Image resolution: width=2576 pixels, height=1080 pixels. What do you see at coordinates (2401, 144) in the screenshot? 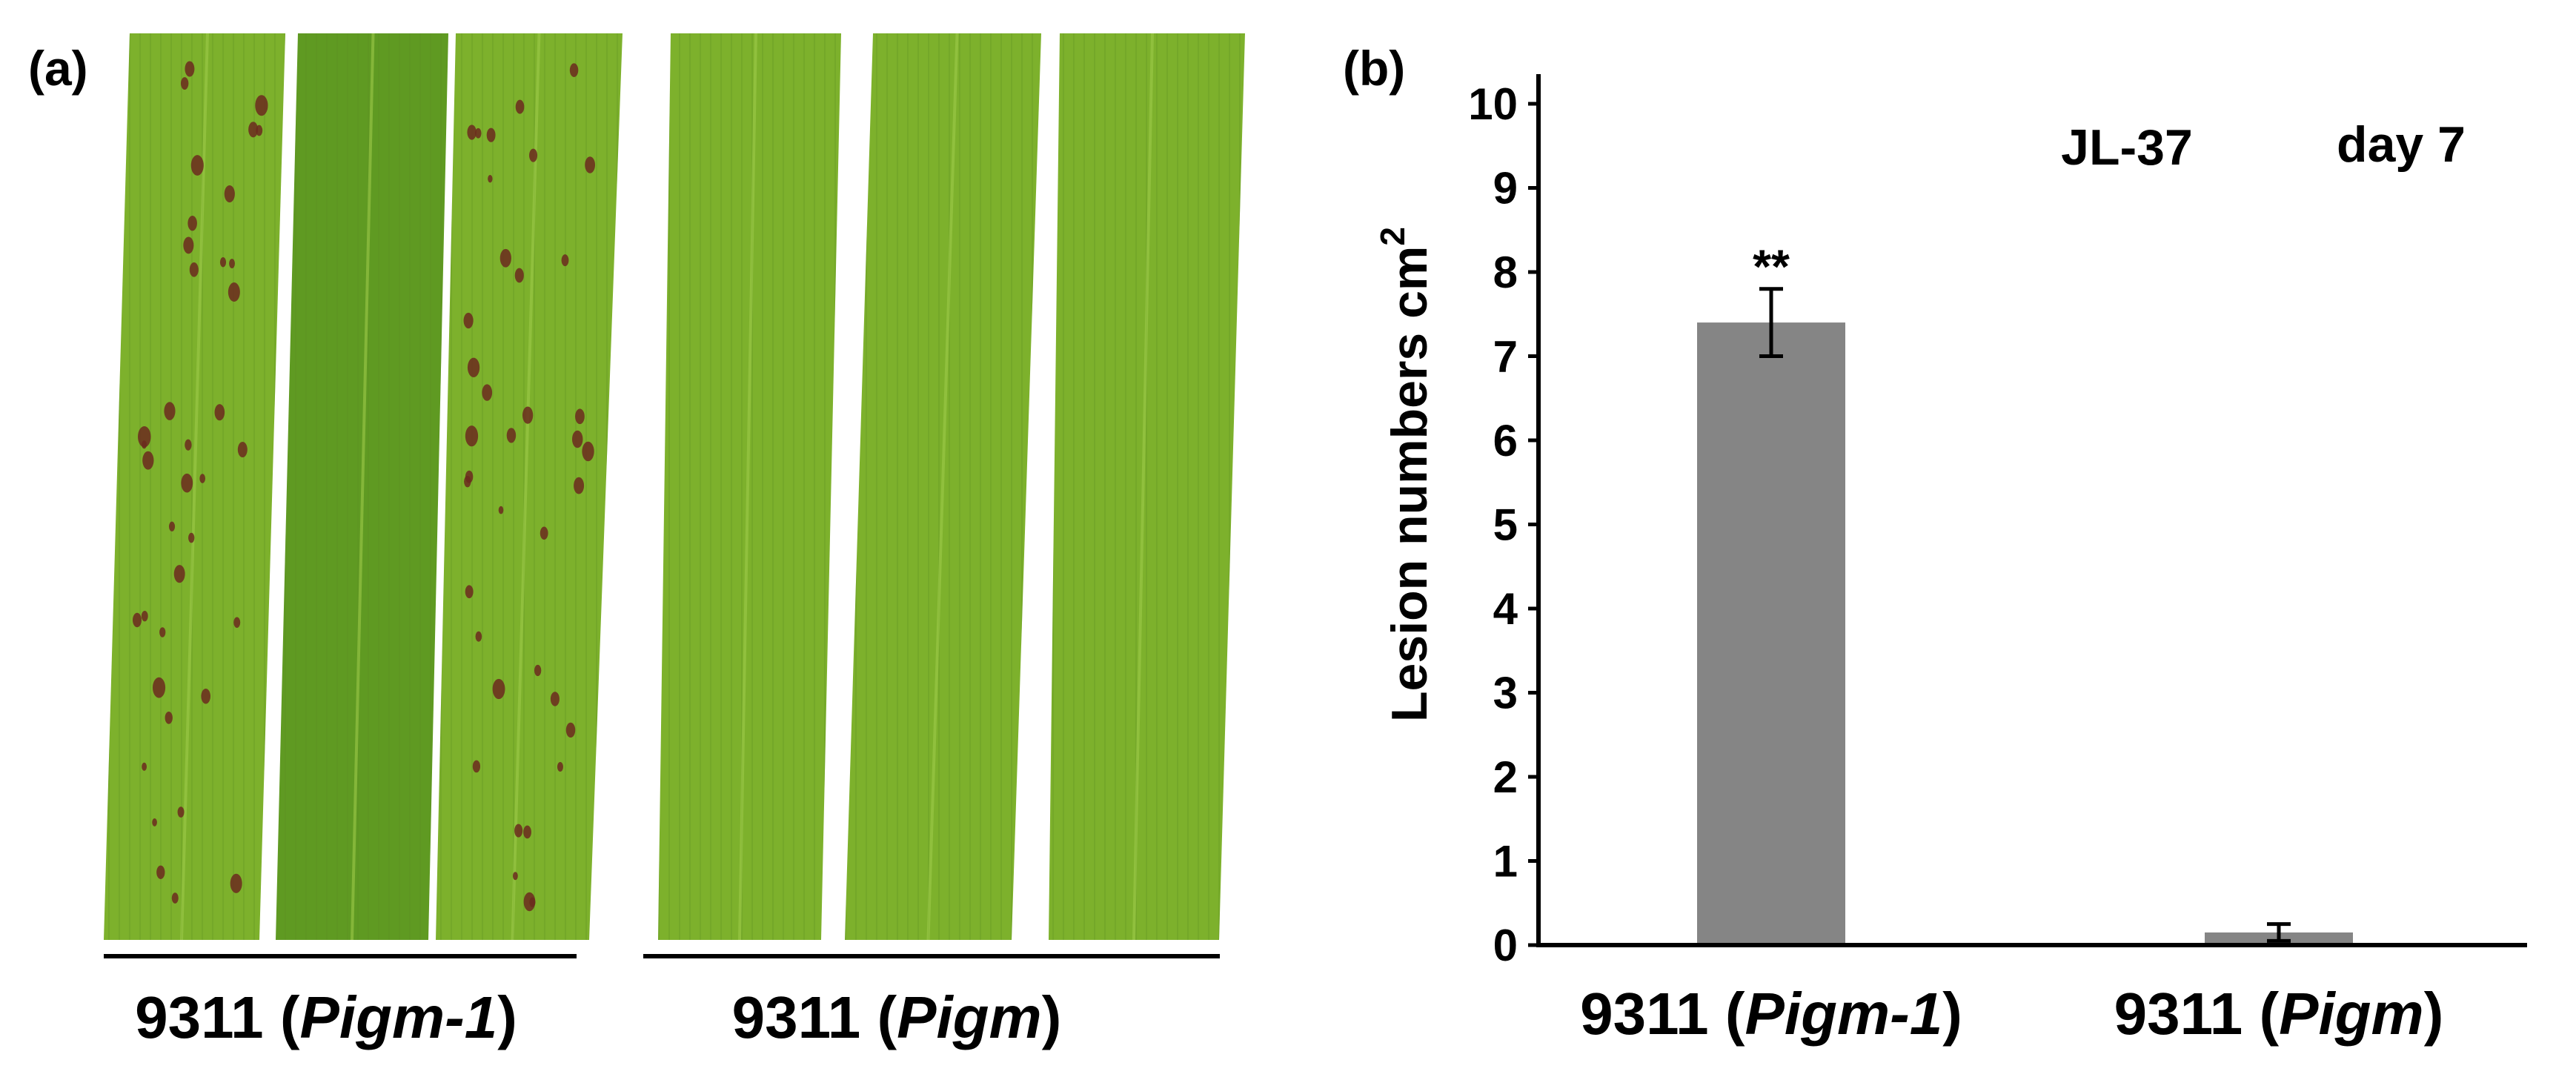
I see `time-annotation: day 7` at bounding box center [2401, 144].